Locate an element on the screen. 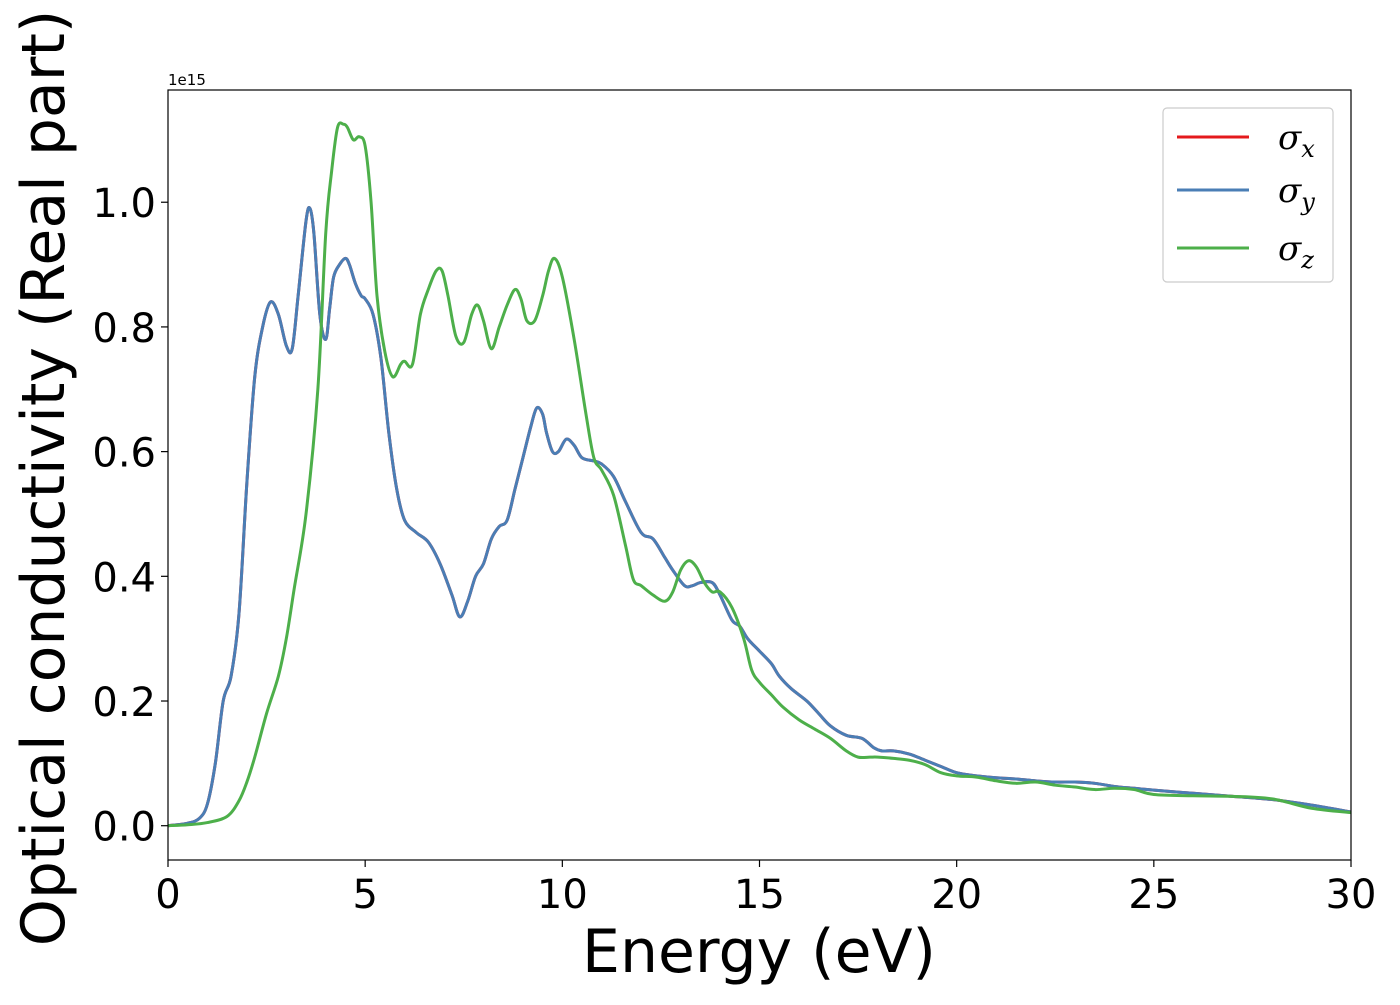 The width and height of the screenshot is (1400, 1005). x-axis-title: Energy (eV) is located at coordinates (759, 952).